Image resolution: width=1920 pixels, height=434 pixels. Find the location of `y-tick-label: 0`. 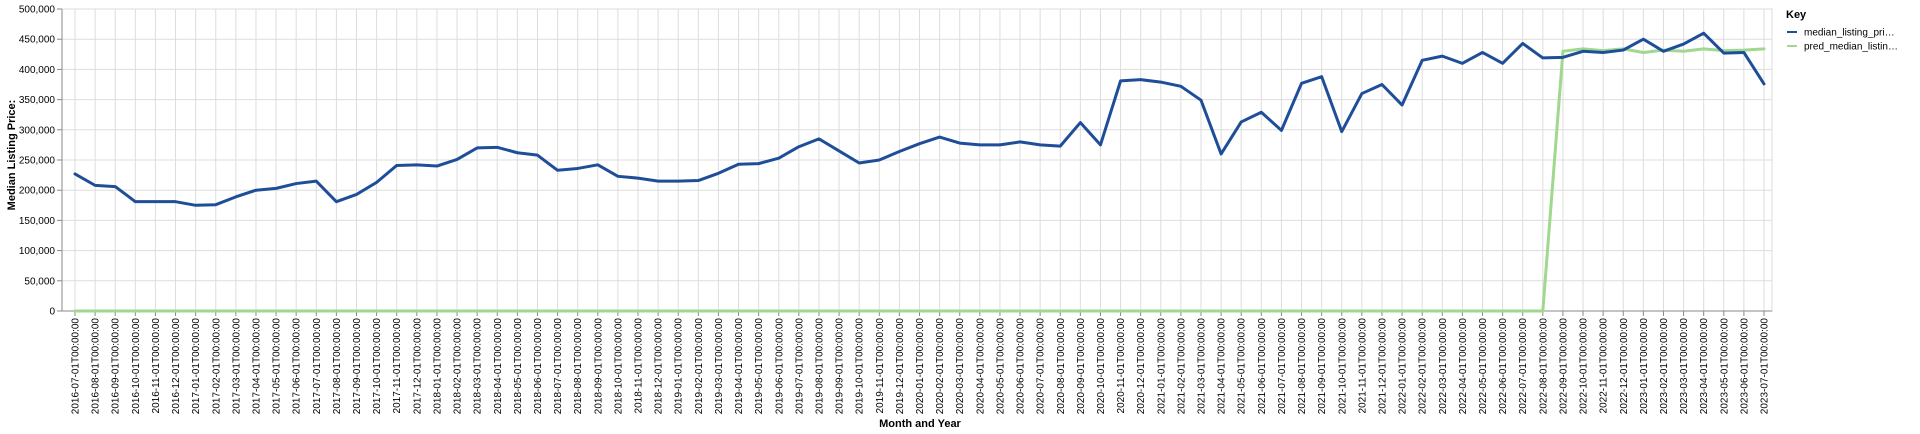

y-tick-label: 0 is located at coordinates (52, 312).